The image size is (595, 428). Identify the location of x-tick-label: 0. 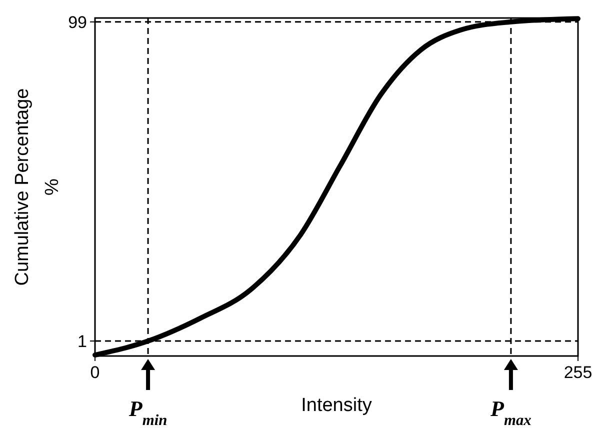
(95, 372).